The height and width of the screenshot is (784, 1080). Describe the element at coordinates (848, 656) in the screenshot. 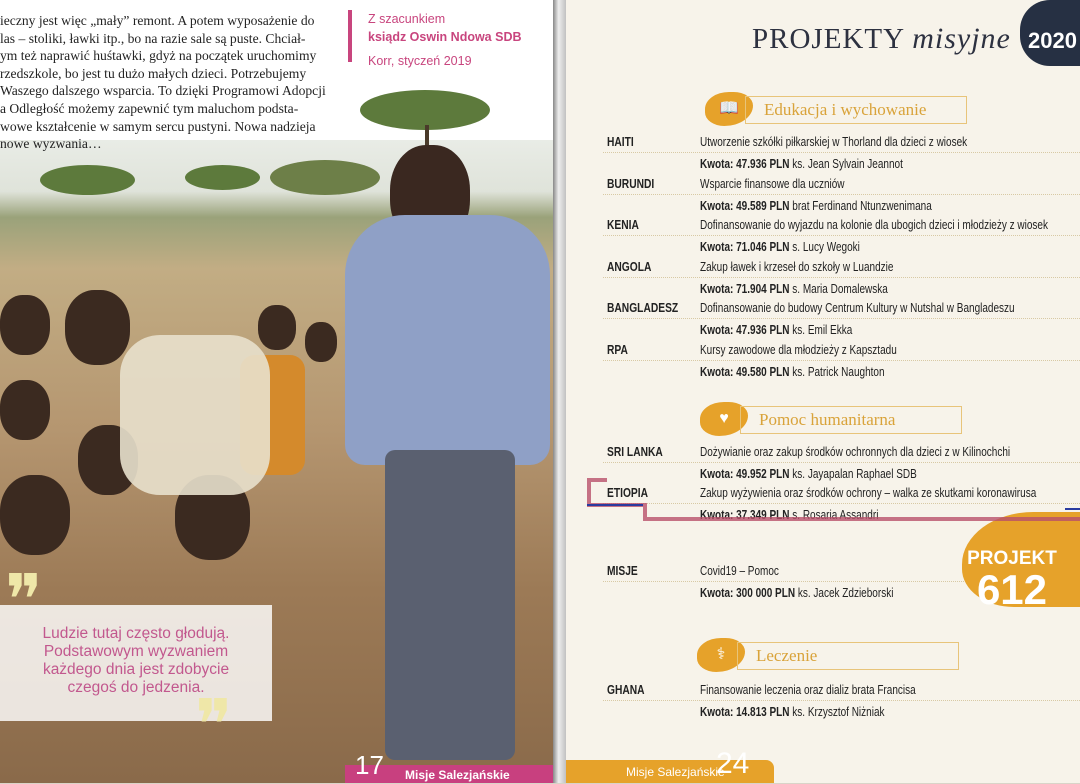

I see `section-title: Leczenie` at that location.